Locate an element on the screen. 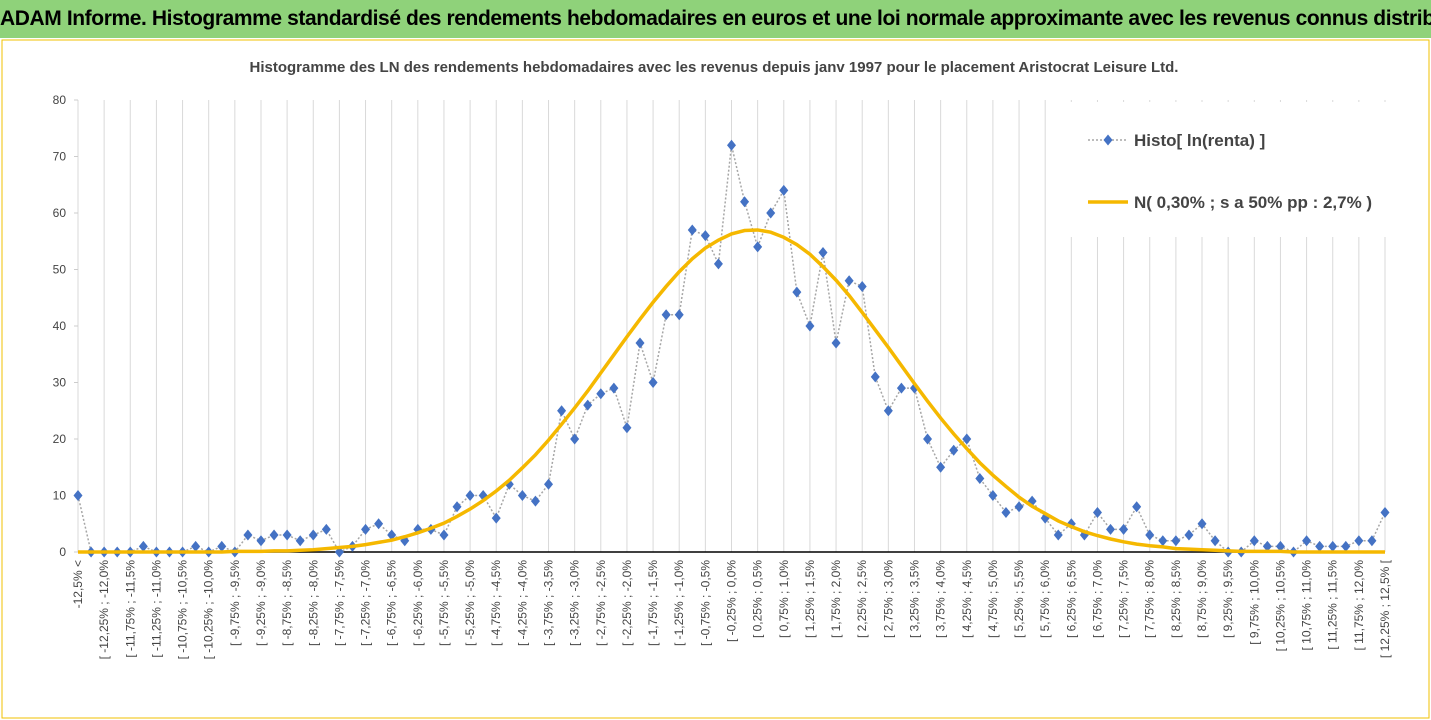 The width and height of the screenshot is (1431, 720). x-tick-label: [ 2,25% ; 2,5% is located at coordinates (862, 599).